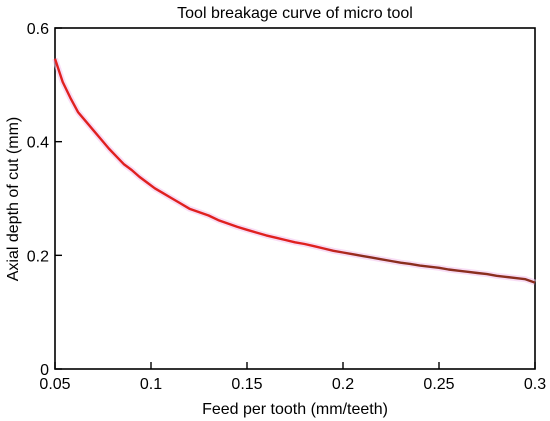 The image size is (550, 421). I want to click on x-tick-label: 0.15, so click(246, 384).